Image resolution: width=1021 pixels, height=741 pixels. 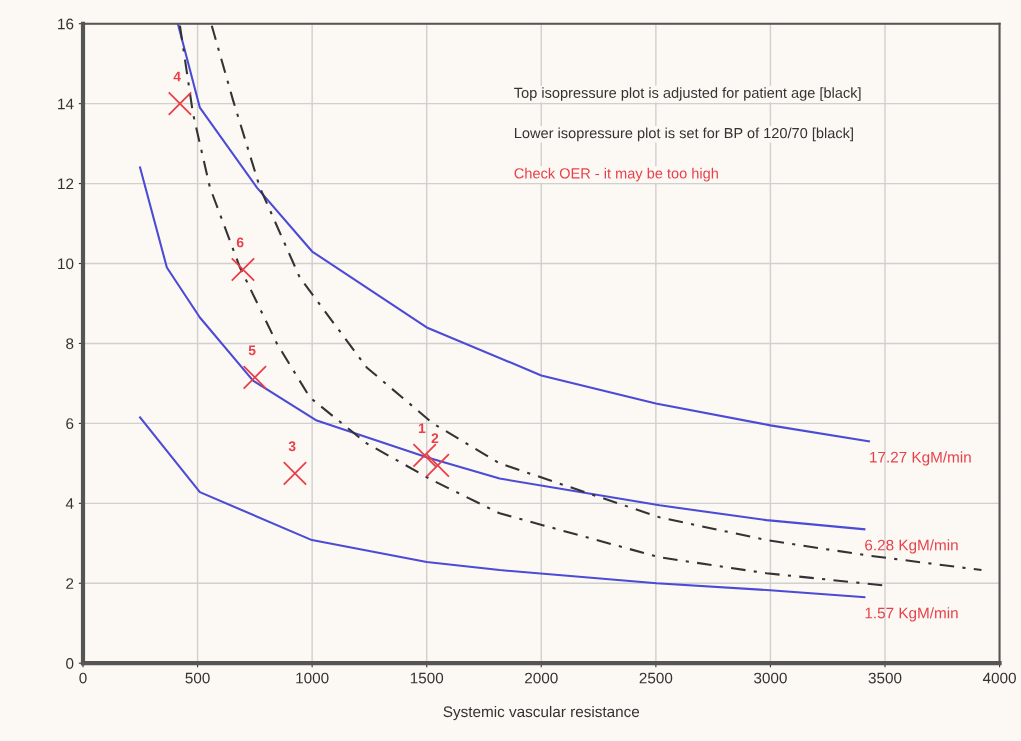 I want to click on y-tick-label: 4, so click(x=69, y=503).